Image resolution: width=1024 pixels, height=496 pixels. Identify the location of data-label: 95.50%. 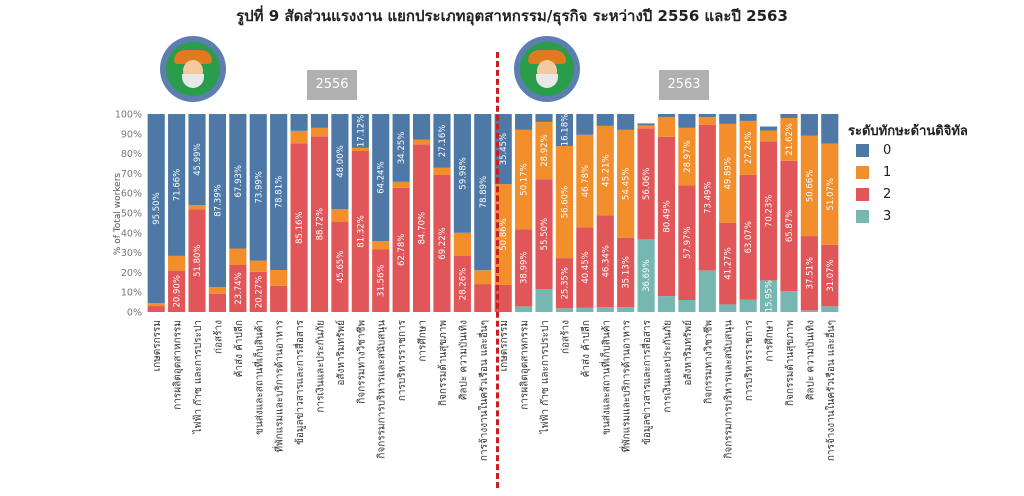
(157, 208).